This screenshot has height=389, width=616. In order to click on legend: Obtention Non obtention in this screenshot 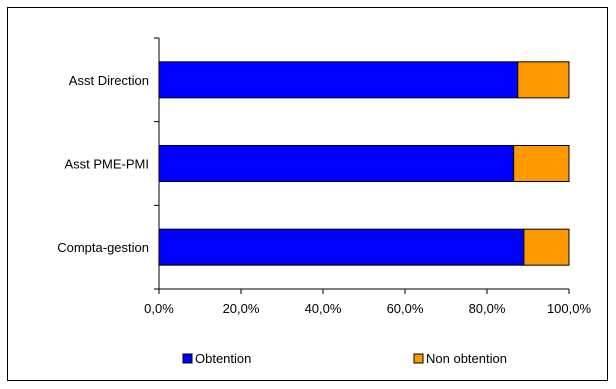, I will do `click(344, 358)`.